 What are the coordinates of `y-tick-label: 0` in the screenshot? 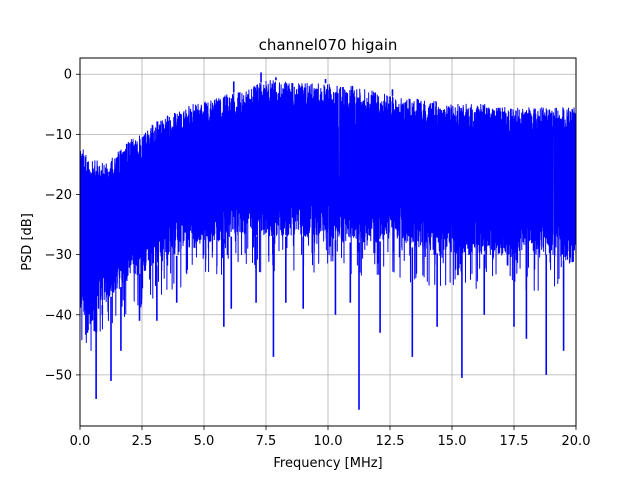 It's located at (68, 75).